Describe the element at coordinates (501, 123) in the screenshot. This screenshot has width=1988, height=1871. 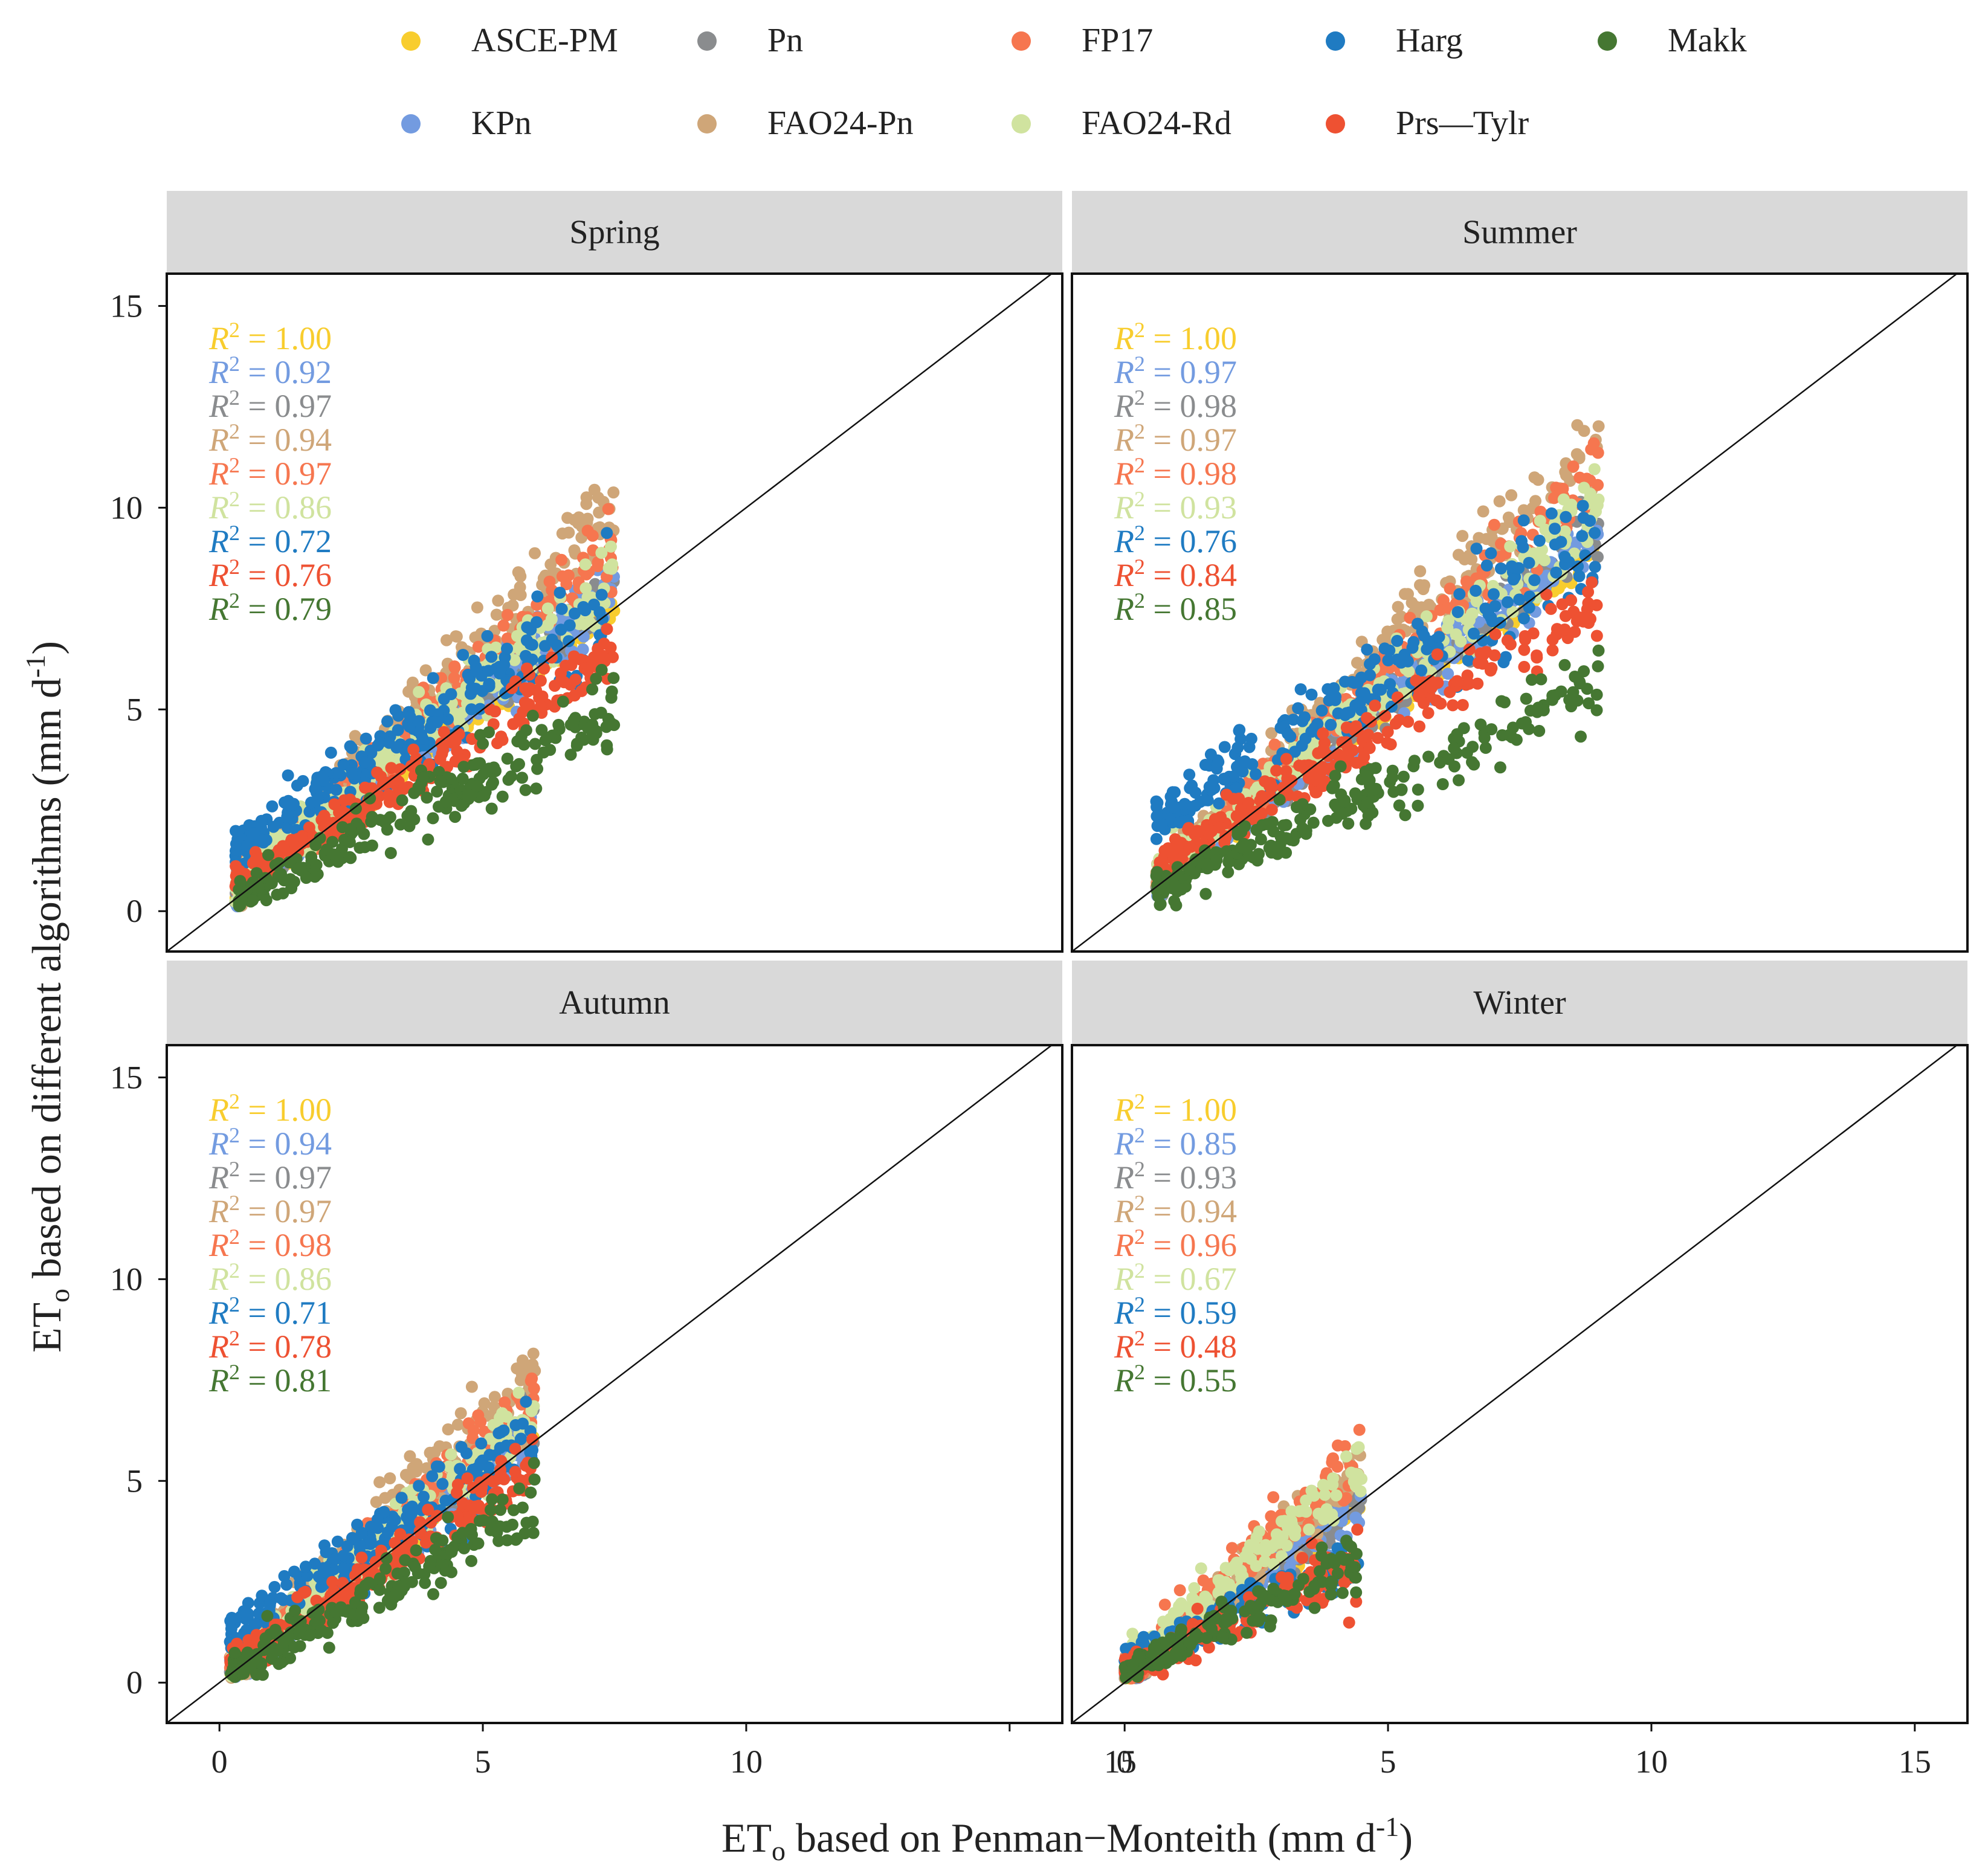
I see `legend-label-kpn: KPn` at that location.